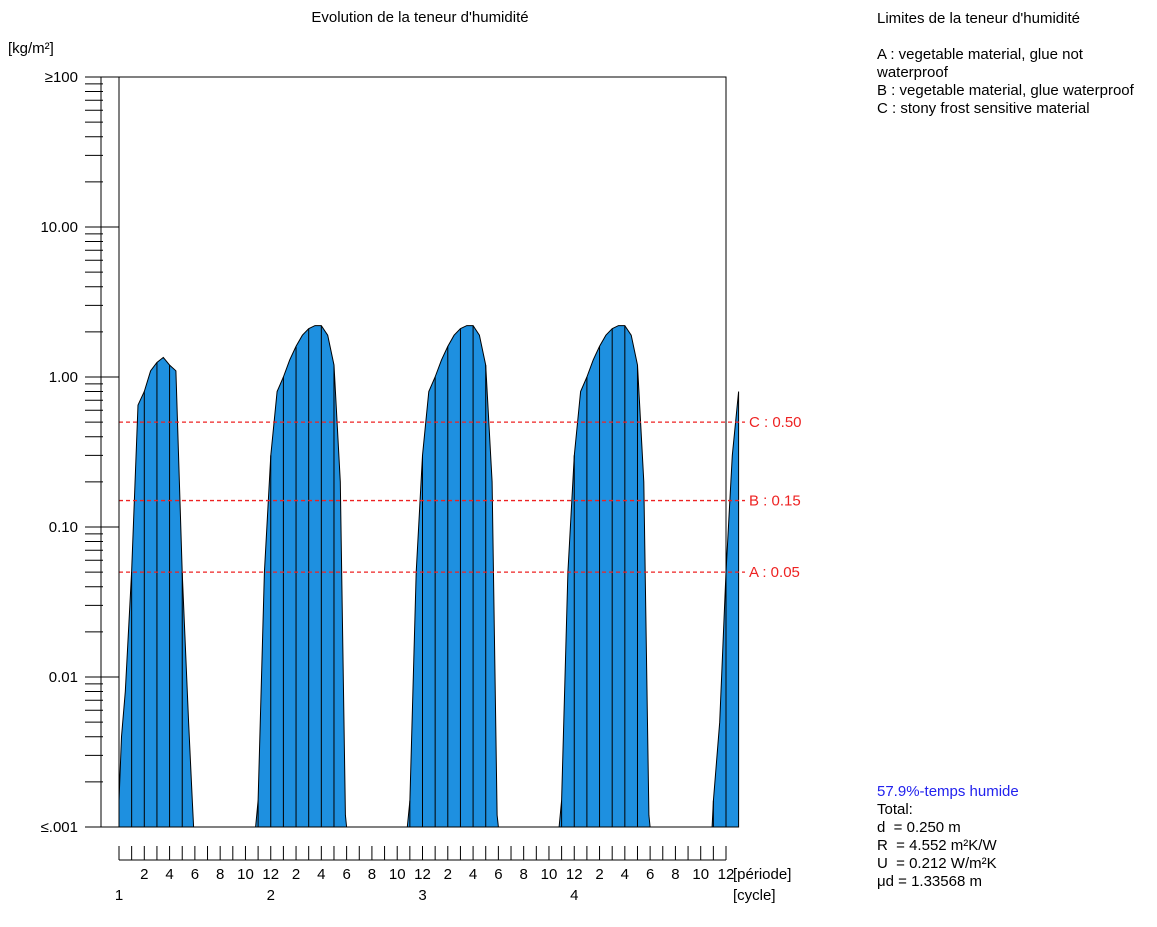 This screenshot has width=1157, height=927. What do you see at coordinates (937, 845) in the screenshot?
I see `resistance-value: R = 4.552 m²K/W` at bounding box center [937, 845].